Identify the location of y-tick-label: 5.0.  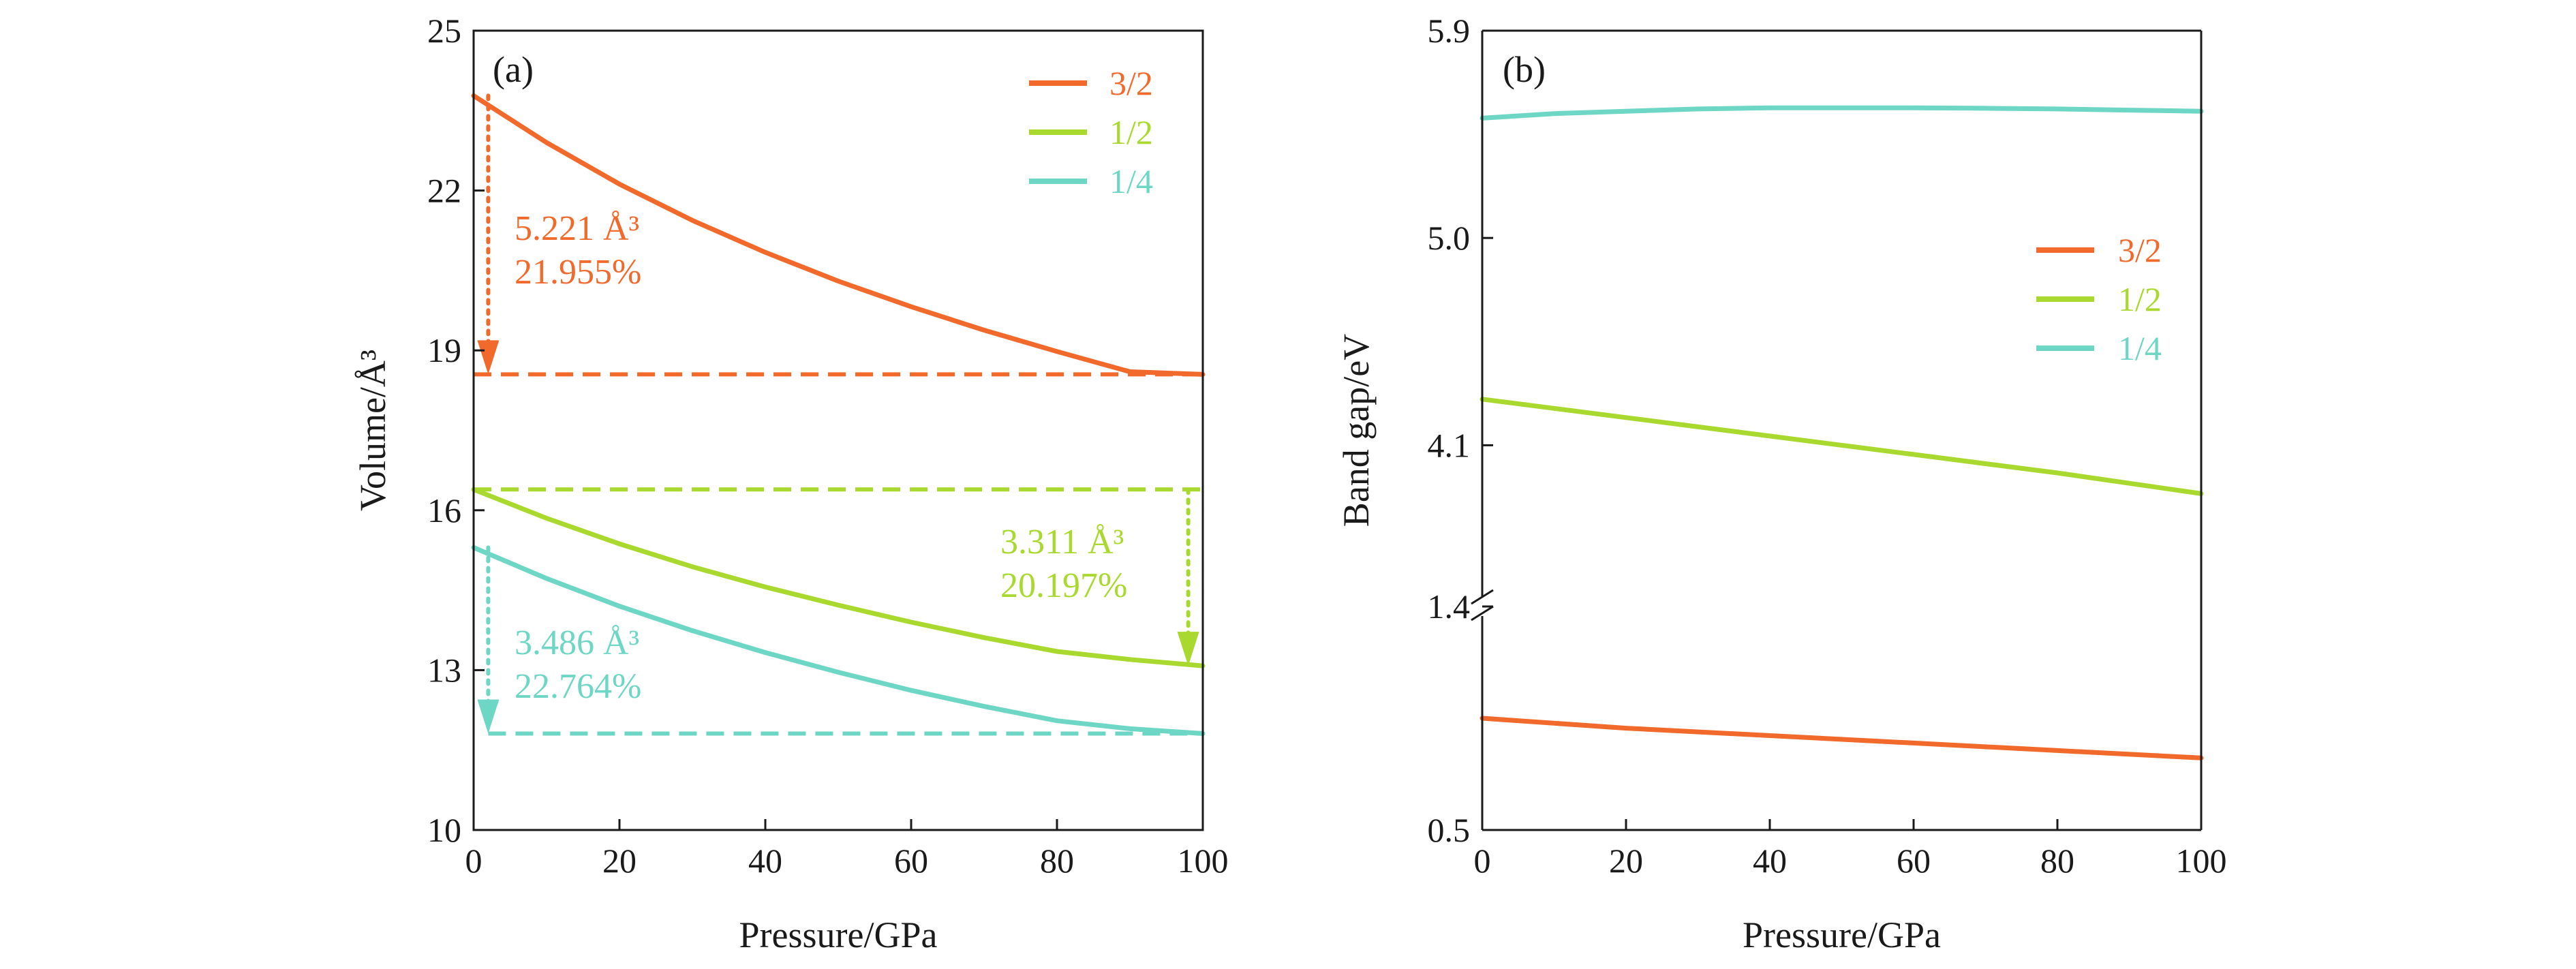
(1449, 238).